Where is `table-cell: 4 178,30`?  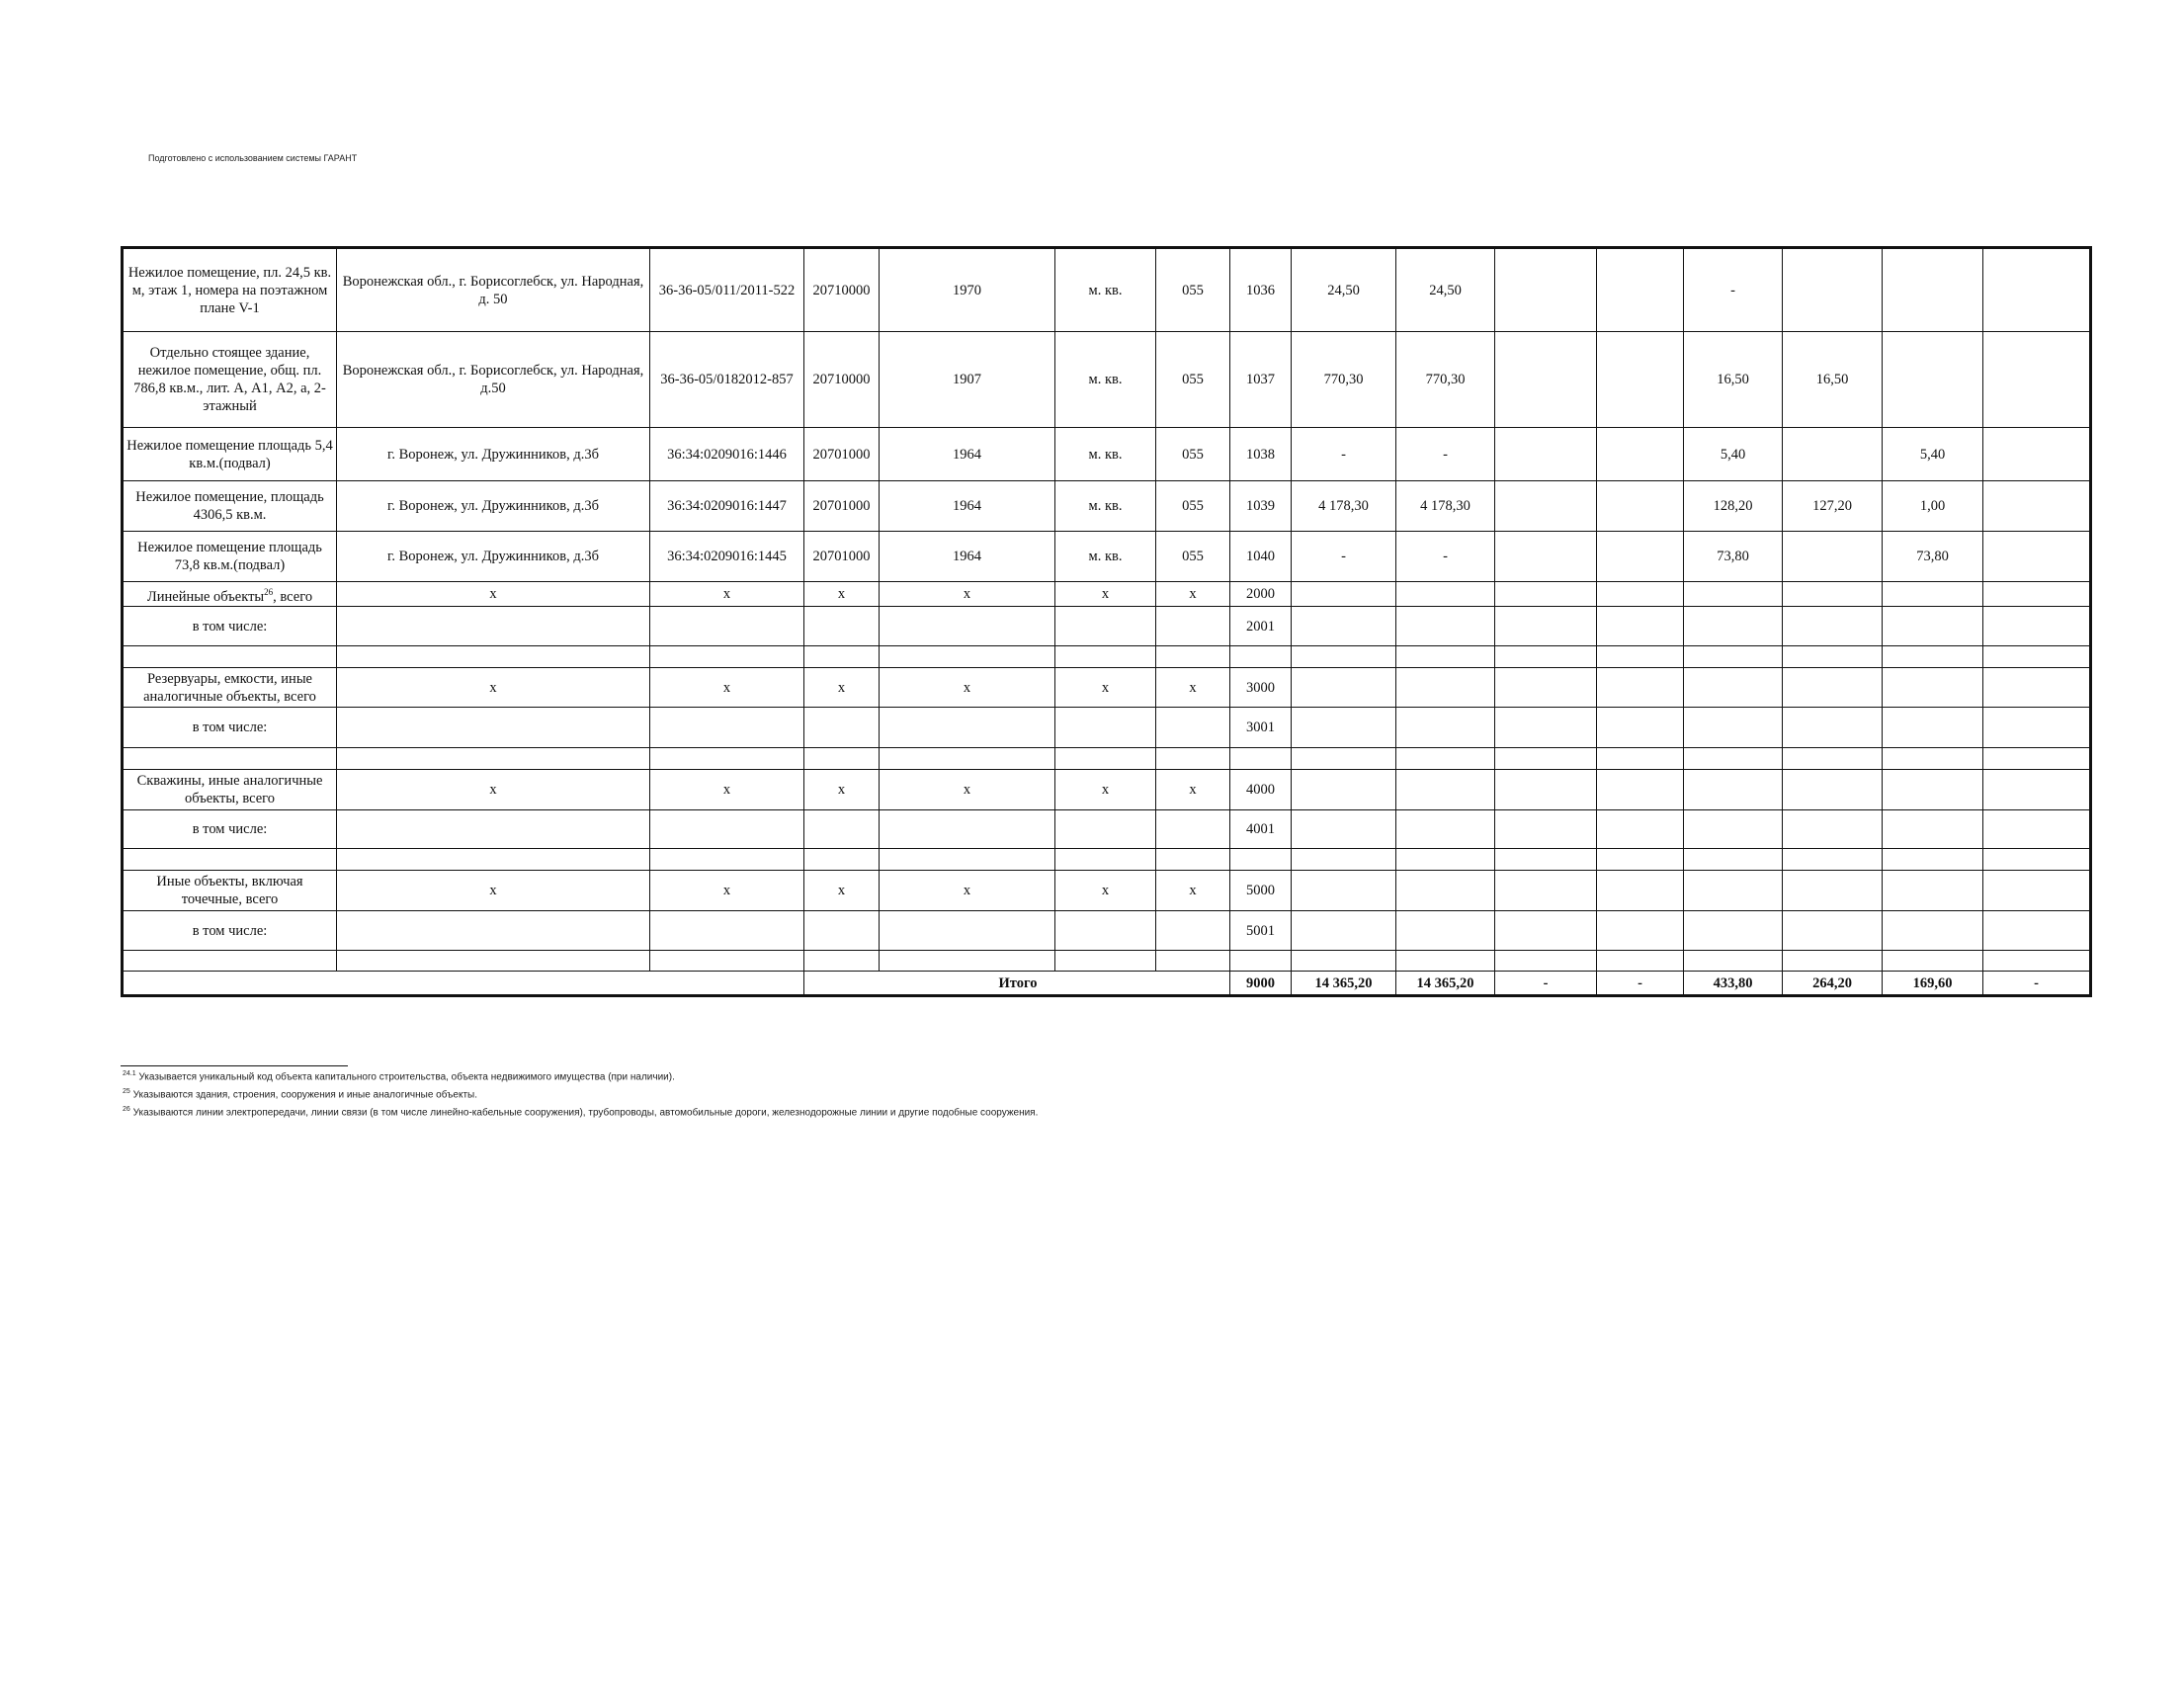
table-cell: 4 178,30 is located at coordinates (1343, 506).